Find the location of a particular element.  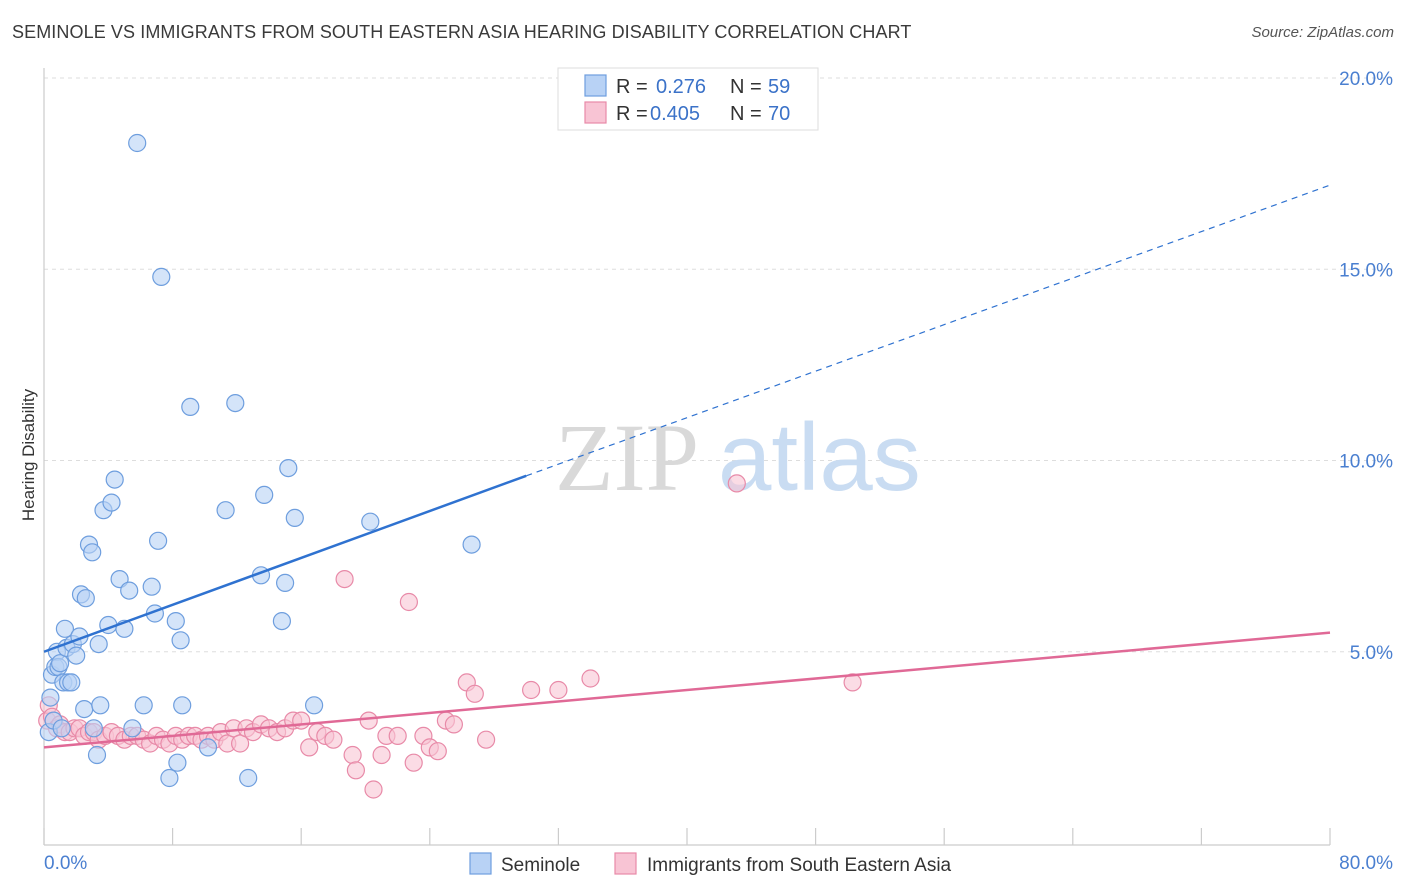

y-tick-label: 10.0% is located at coordinates (1366, 462).